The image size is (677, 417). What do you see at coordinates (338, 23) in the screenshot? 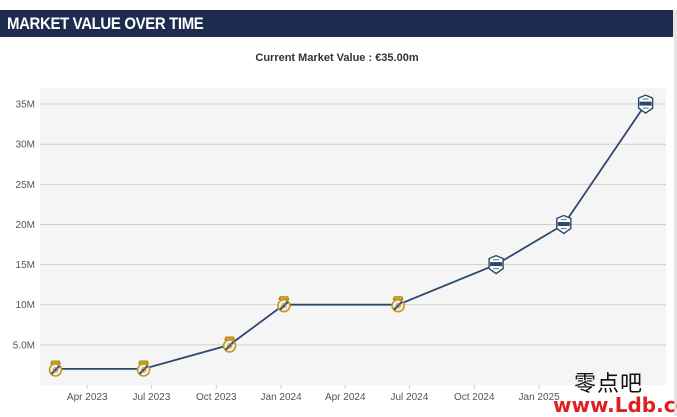
I see `section-header: MARKET VALUE OVER TIME` at bounding box center [338, 23].